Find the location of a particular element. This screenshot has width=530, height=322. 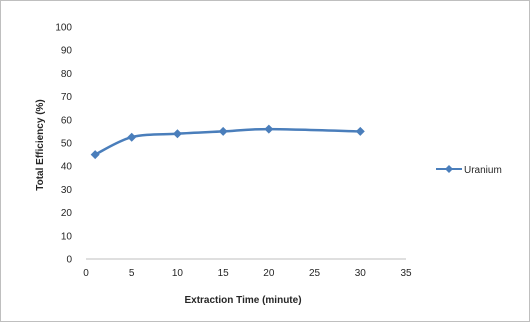

x-tick-label: 35 is located at coordinates (406, 273).